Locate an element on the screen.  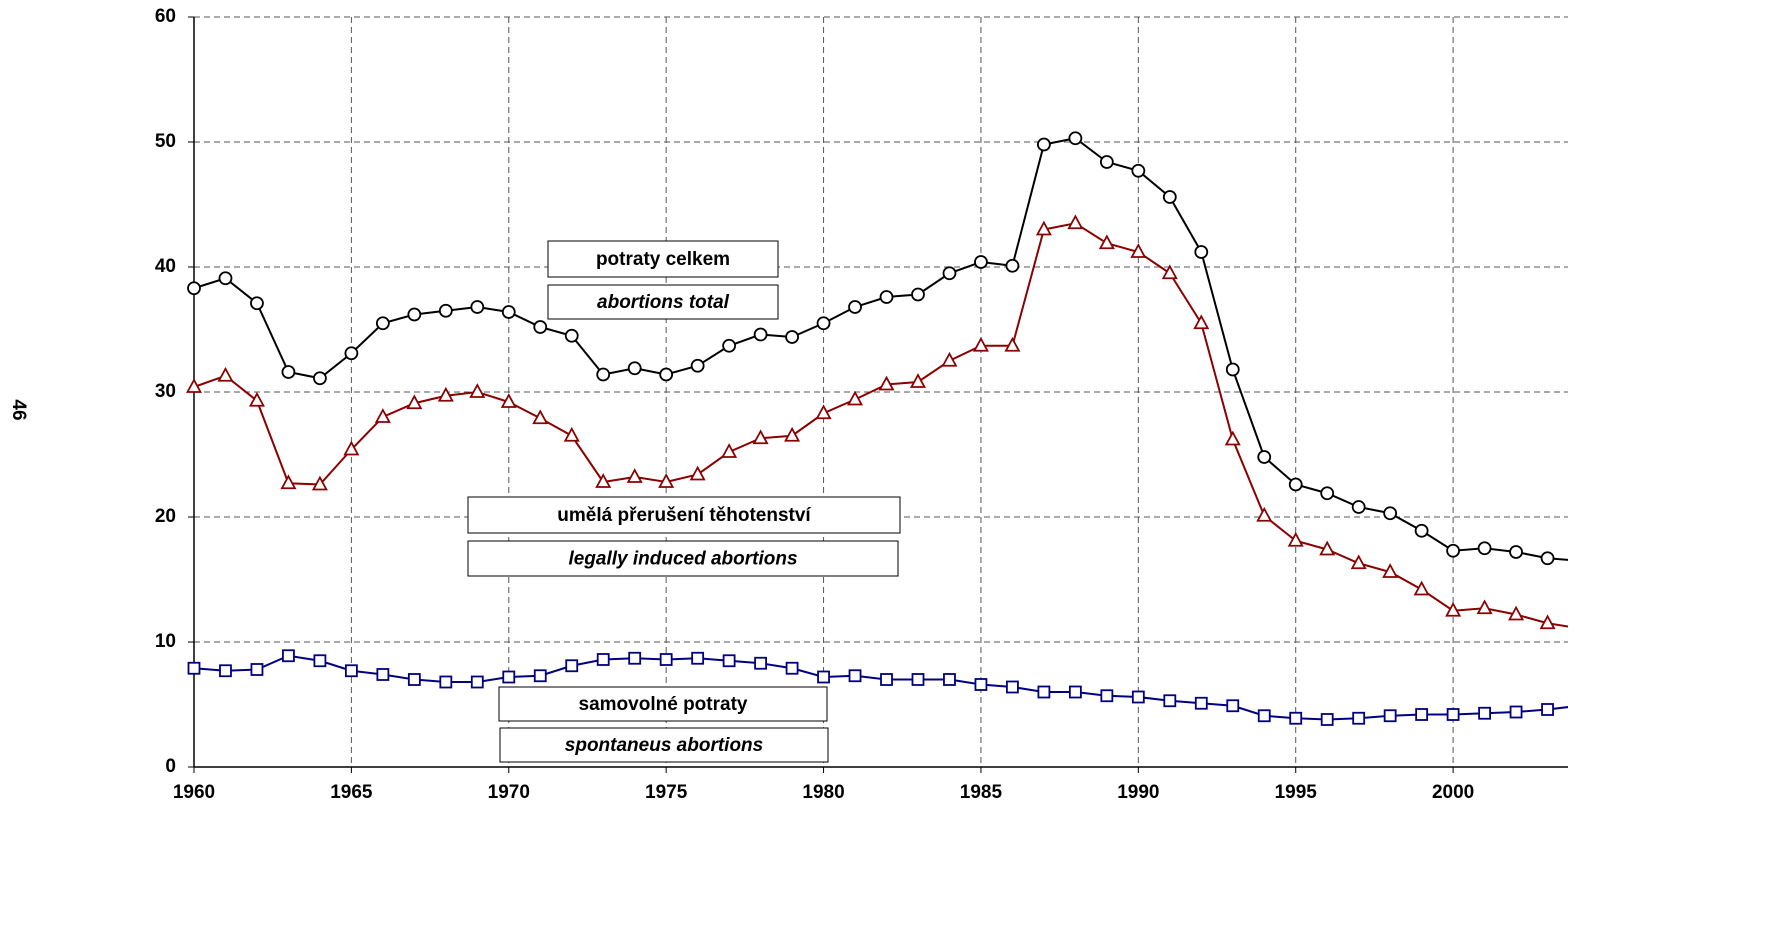
x-tick-label: 1995 is located at coordinates (1296, 792).